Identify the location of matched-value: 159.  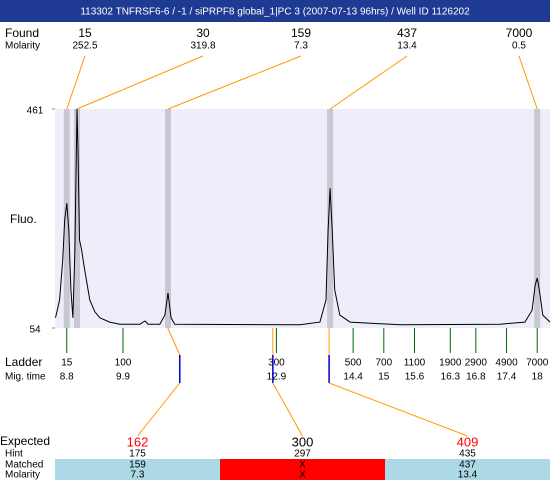
(137, 465).